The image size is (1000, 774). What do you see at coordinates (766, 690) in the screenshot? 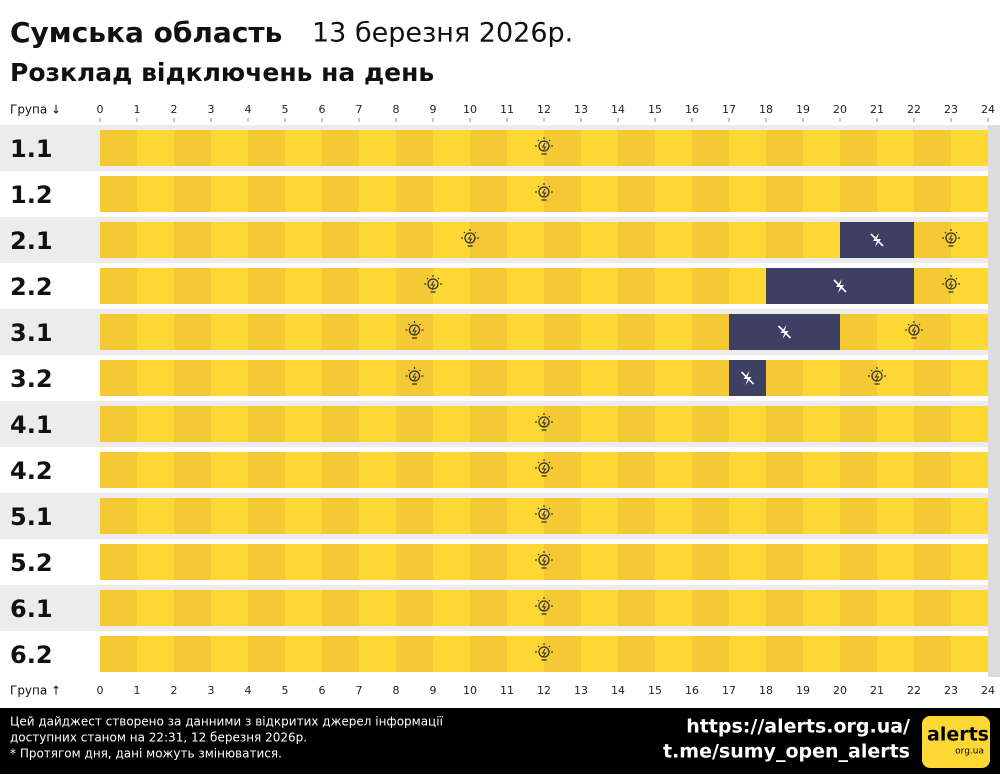
I see `x-tick-label: 18` at bounding box center [766, 690].